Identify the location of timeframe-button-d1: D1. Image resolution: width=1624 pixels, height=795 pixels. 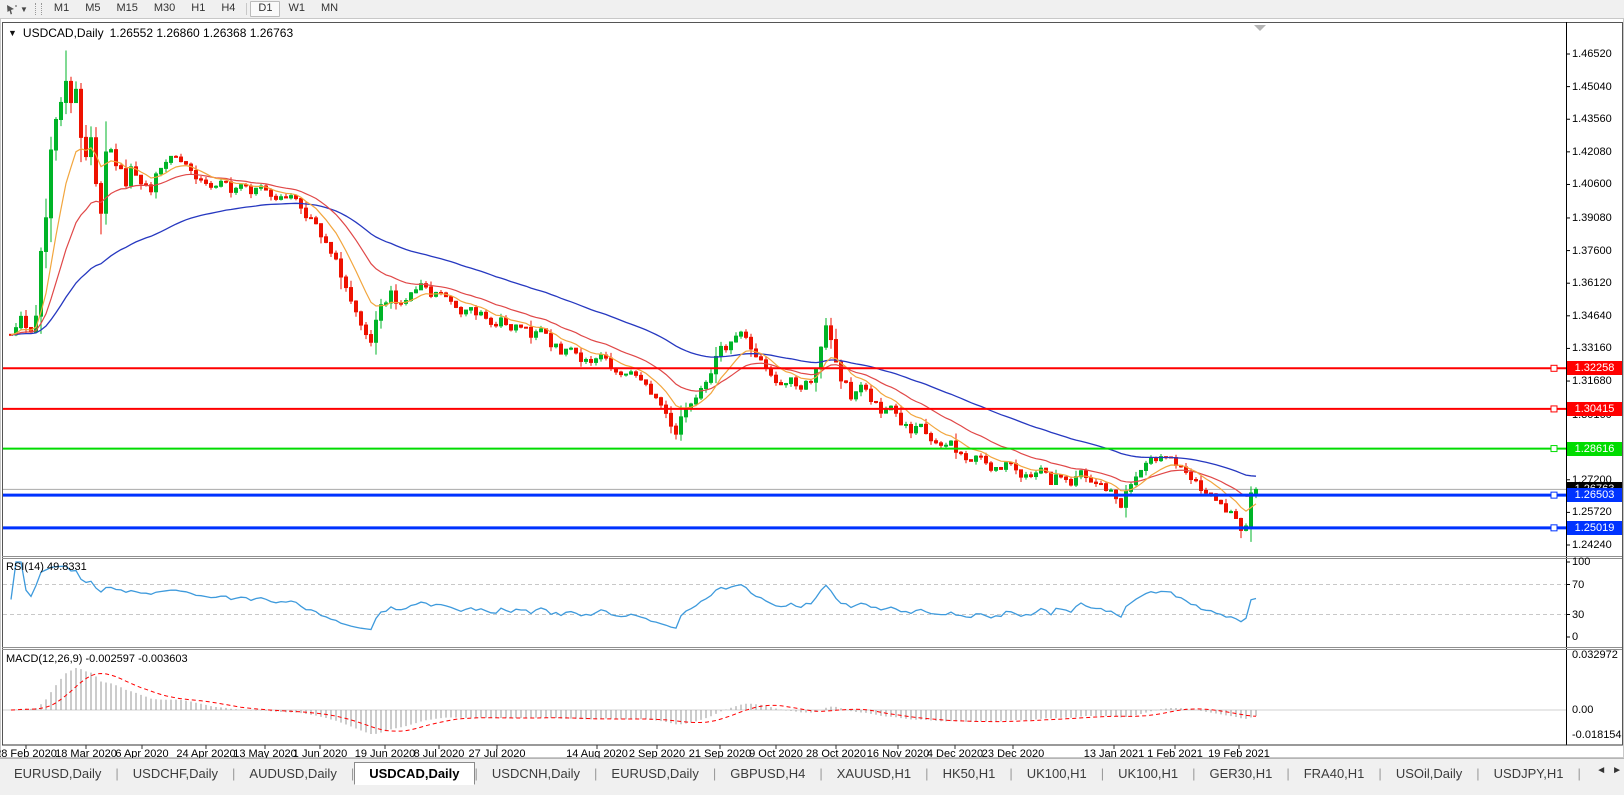
(265, 9).